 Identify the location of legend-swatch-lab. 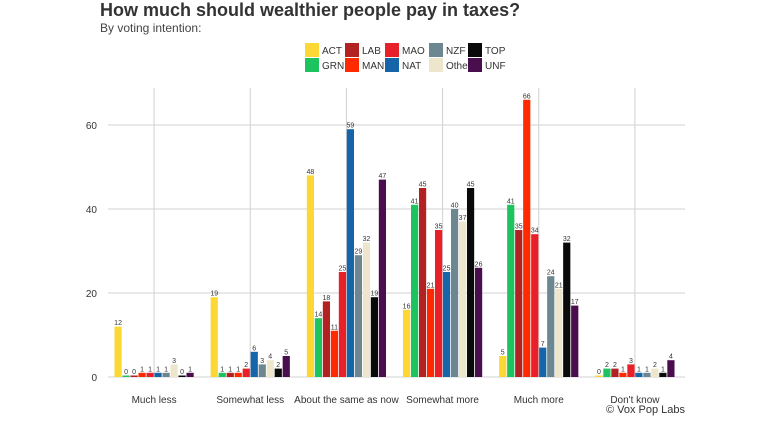
(352, 50).